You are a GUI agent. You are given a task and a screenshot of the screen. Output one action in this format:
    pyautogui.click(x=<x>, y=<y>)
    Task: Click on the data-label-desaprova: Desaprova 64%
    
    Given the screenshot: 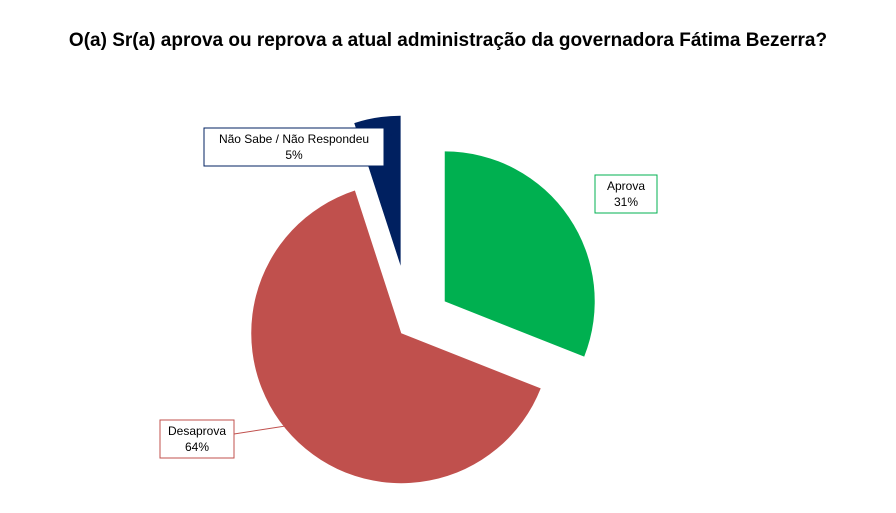 What is the action you would take?
    pyautogui.click(x=226, y=439)
    